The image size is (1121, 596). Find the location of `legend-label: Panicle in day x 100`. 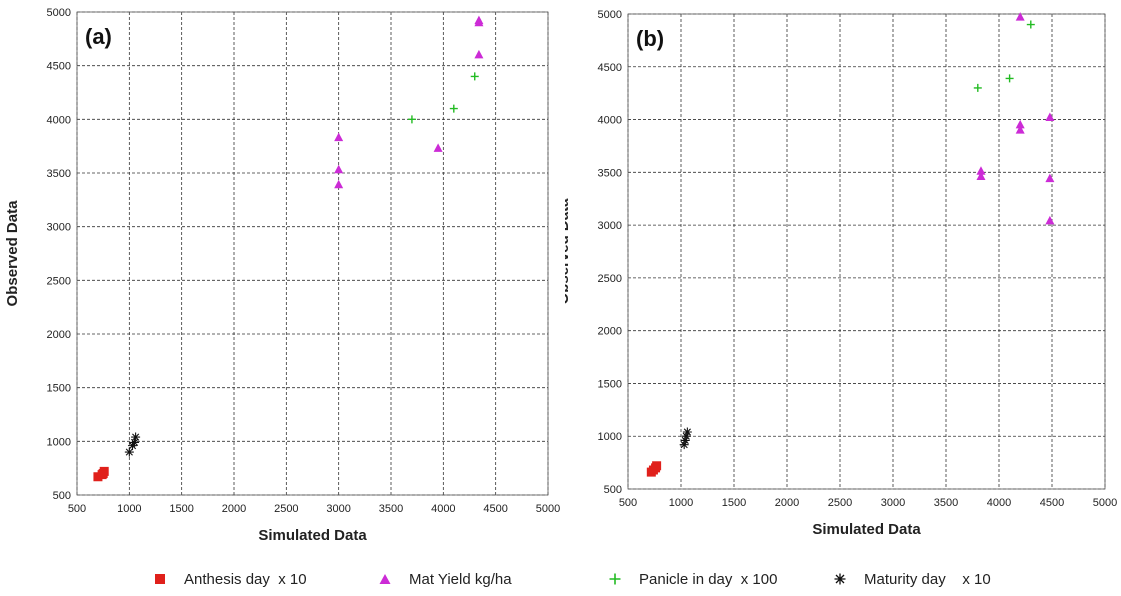

legend-label: Panicle in day x 100 is located at coordinates (708, 579).